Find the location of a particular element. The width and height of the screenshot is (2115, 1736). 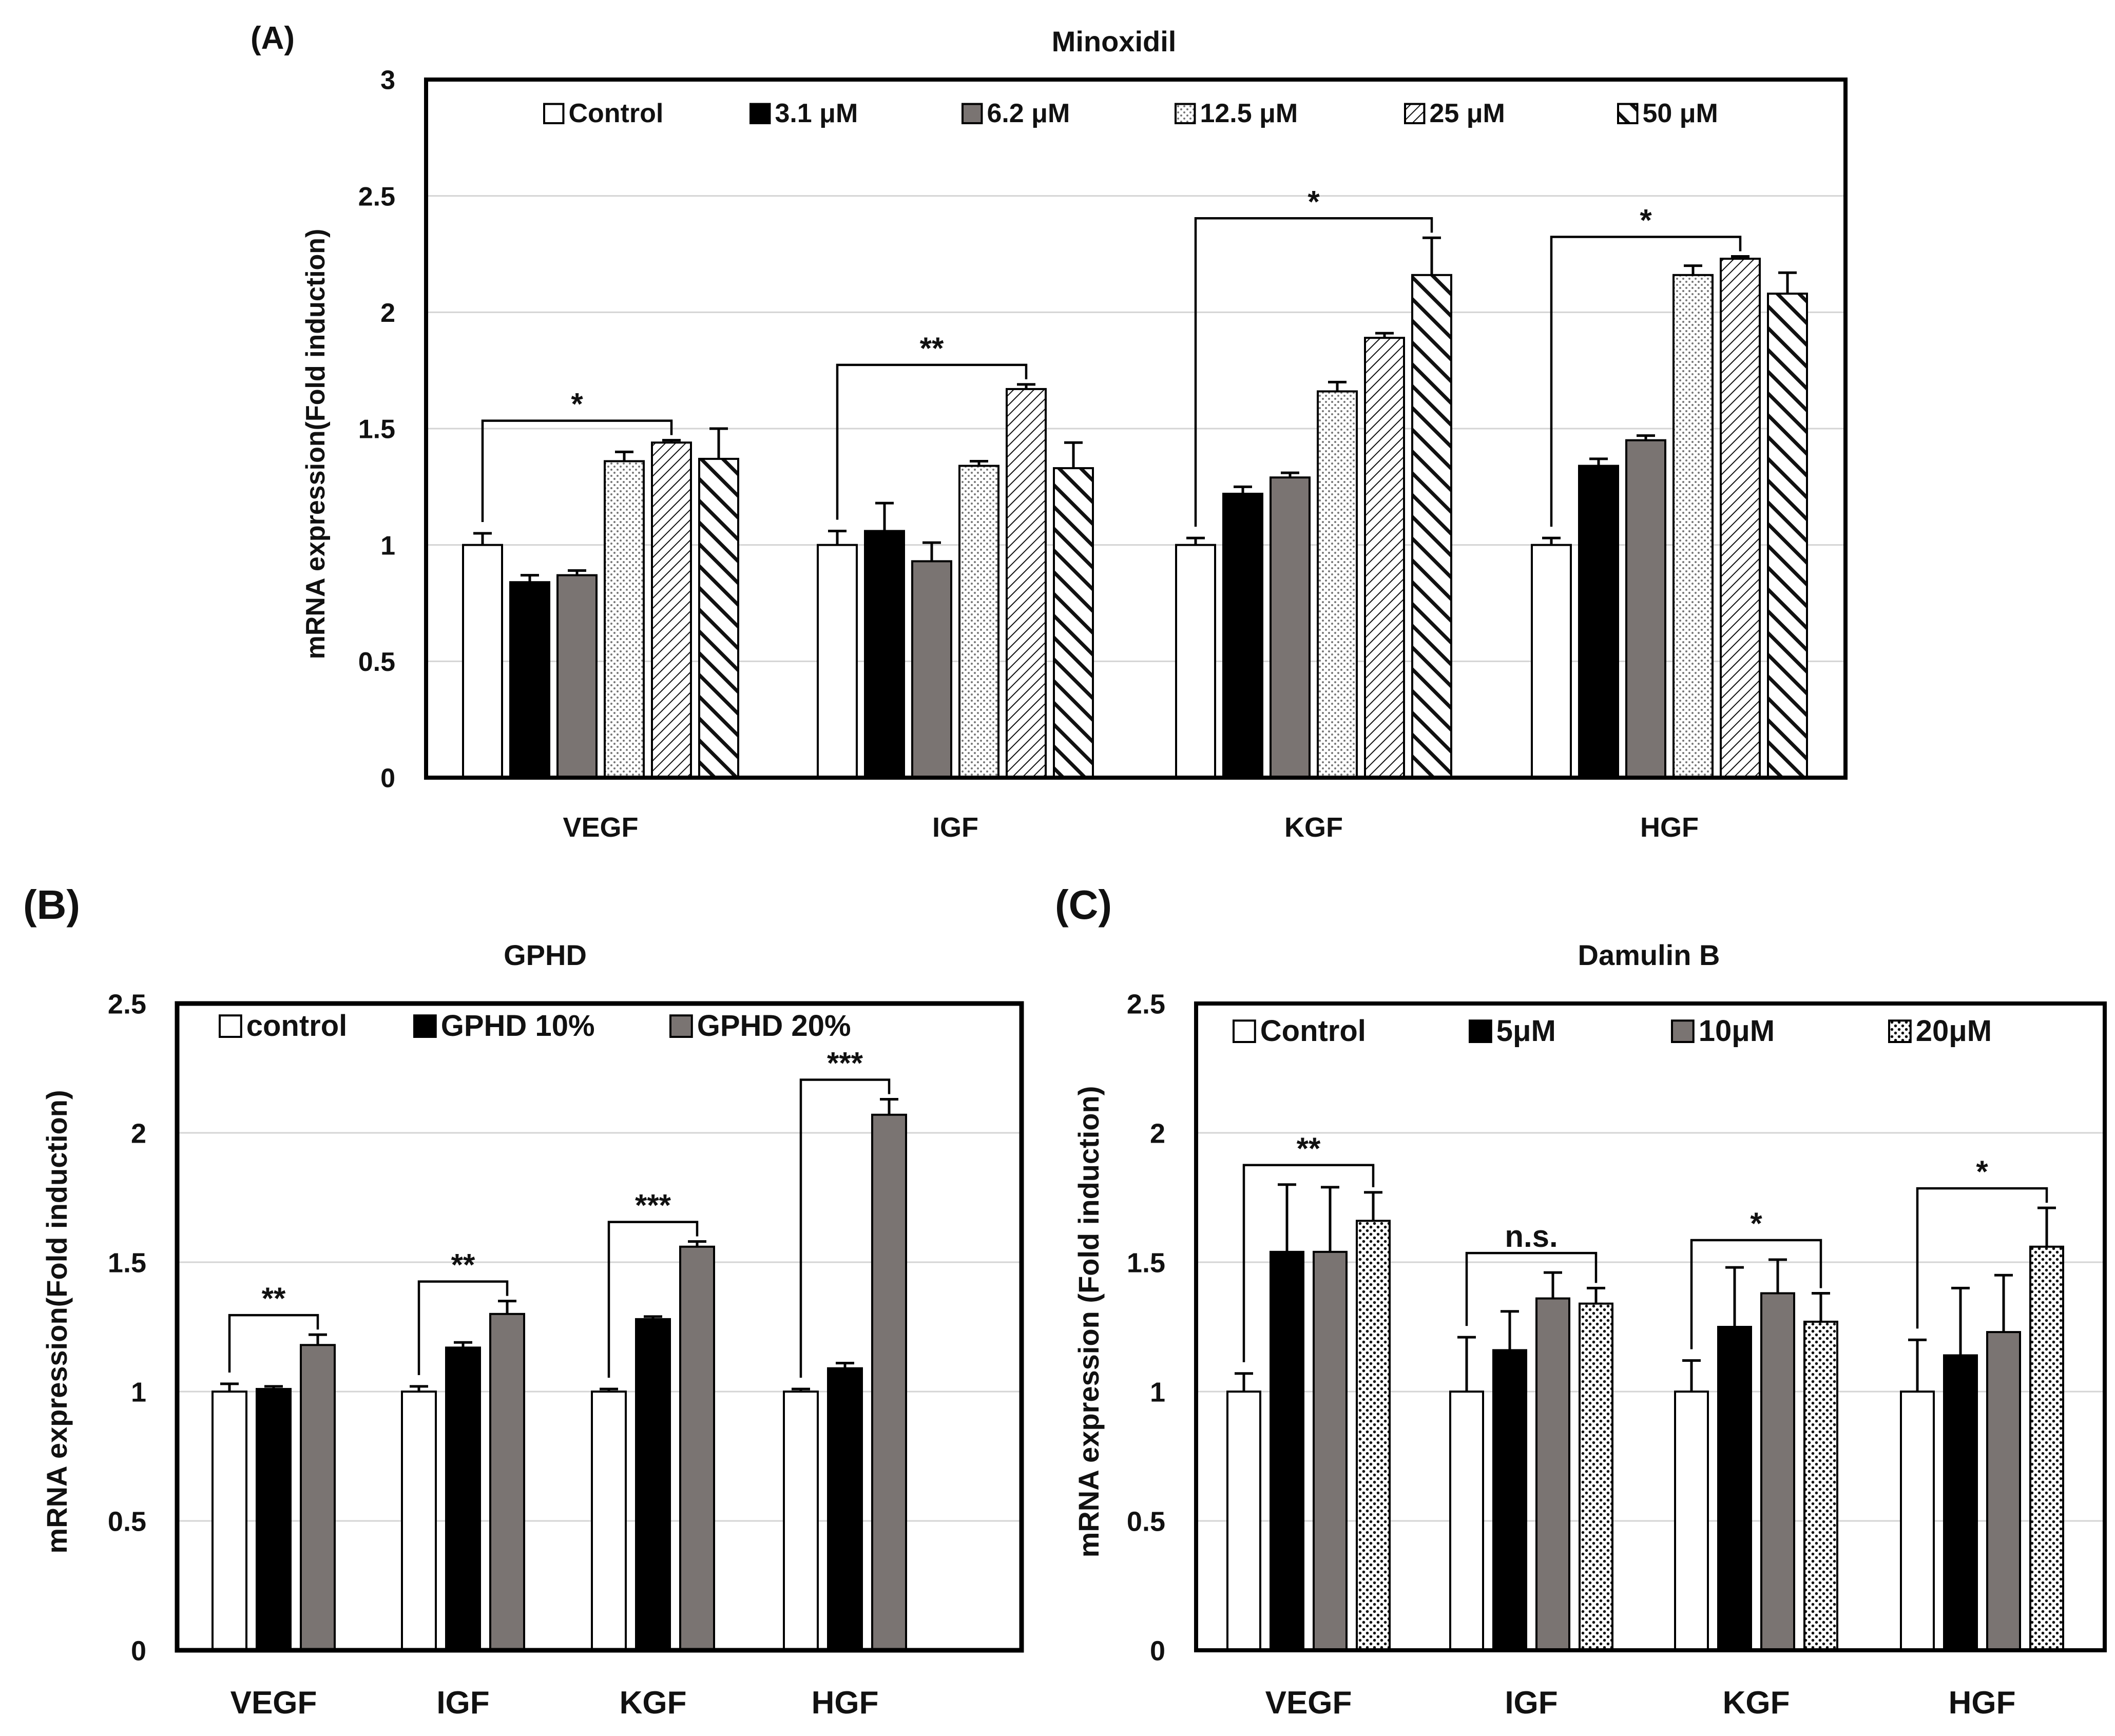

legend-label: 10μM is located at coordinates (1737, 1031).